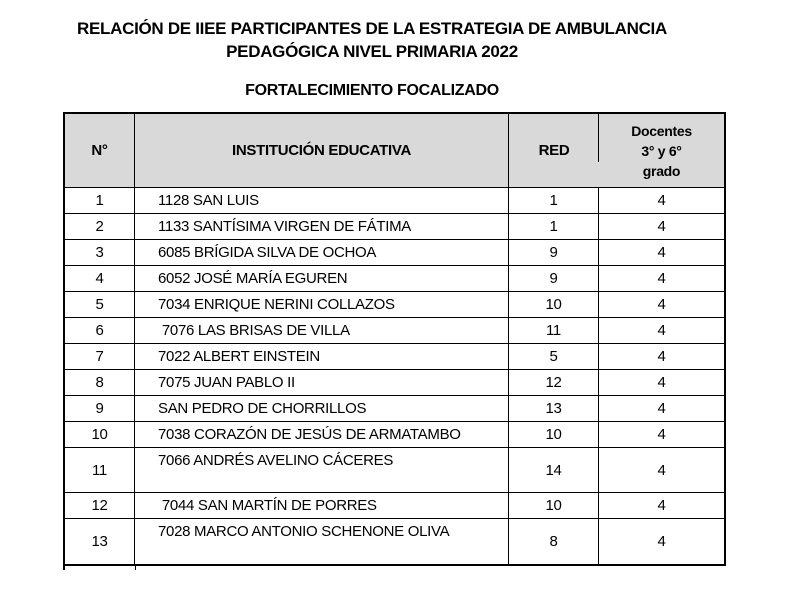 This screenshot has height=589, width=790. I want to click on row-number-cell: 1, so click(100, 201).